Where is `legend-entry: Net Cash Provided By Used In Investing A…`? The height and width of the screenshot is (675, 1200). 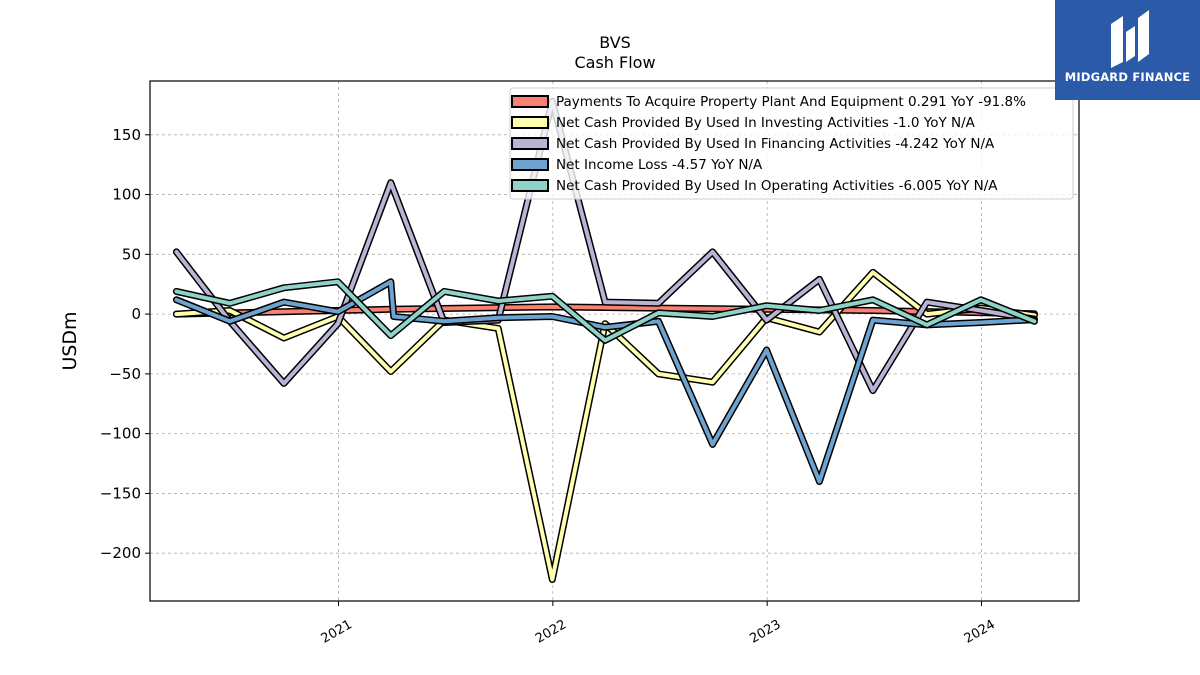 legend-entry: Net Cash Provided By Used In Investing A… is located at coordinates (766, 123).